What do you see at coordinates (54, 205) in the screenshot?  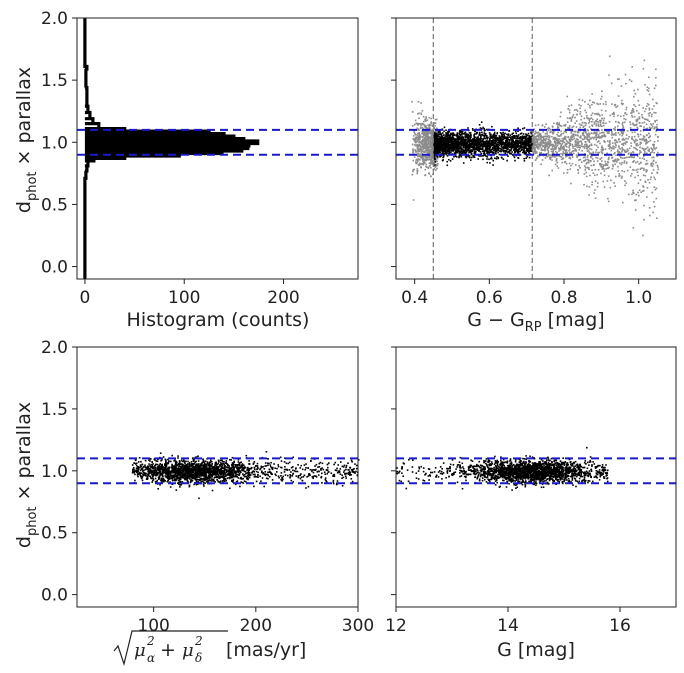 I see `y-tick-label: 0.5` at bounding box center [54, 205].